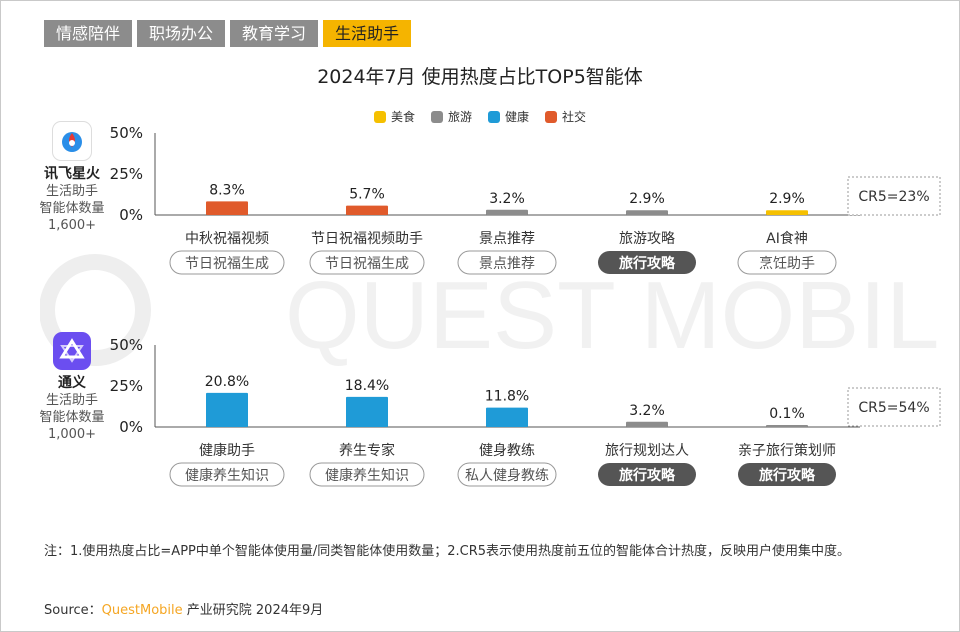 The image size is (960, 632). What do you see at coordinates (480, 77) in the screenshot?
I see `chart-title: 2024年7月 使用热度占比TOP5智能体` at bounding box center [480, 77].